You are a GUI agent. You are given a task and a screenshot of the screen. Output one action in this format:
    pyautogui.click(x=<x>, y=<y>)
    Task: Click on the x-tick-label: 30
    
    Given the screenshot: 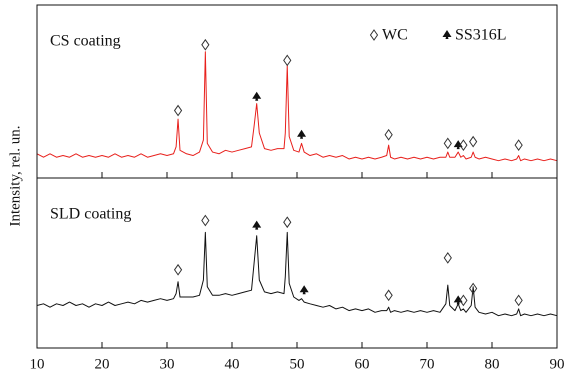 What is the action you would take?
    pyautogui.click(x=167, y=364)
    